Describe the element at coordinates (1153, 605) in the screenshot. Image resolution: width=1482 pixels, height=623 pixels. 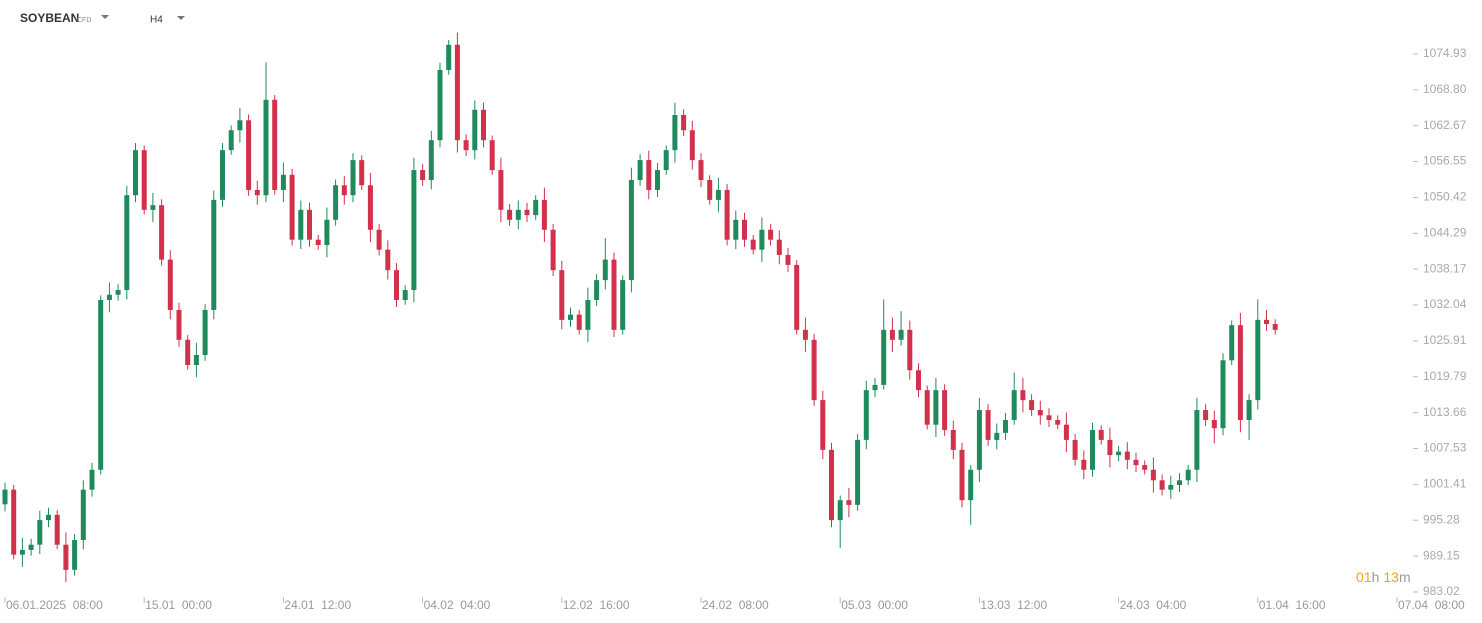
I see `x-tick-label: 24.03 04:00` at that location.